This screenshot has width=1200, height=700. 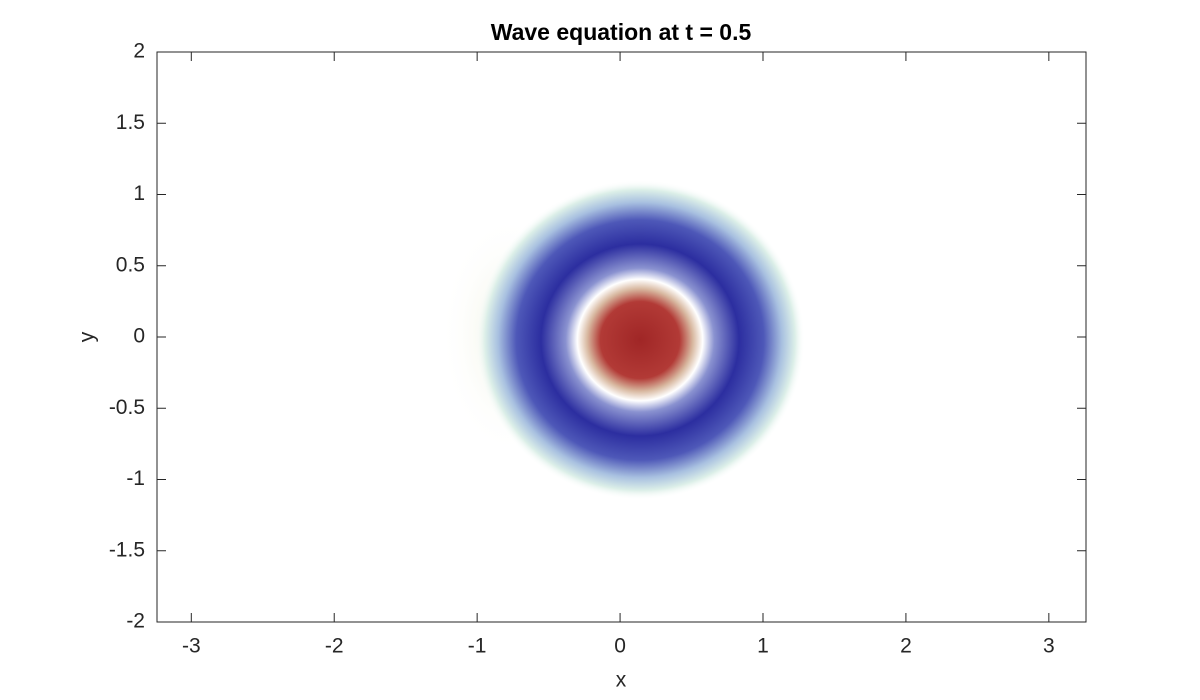 I want to click on x-tick-label: 1, so click(x=763, y=646).